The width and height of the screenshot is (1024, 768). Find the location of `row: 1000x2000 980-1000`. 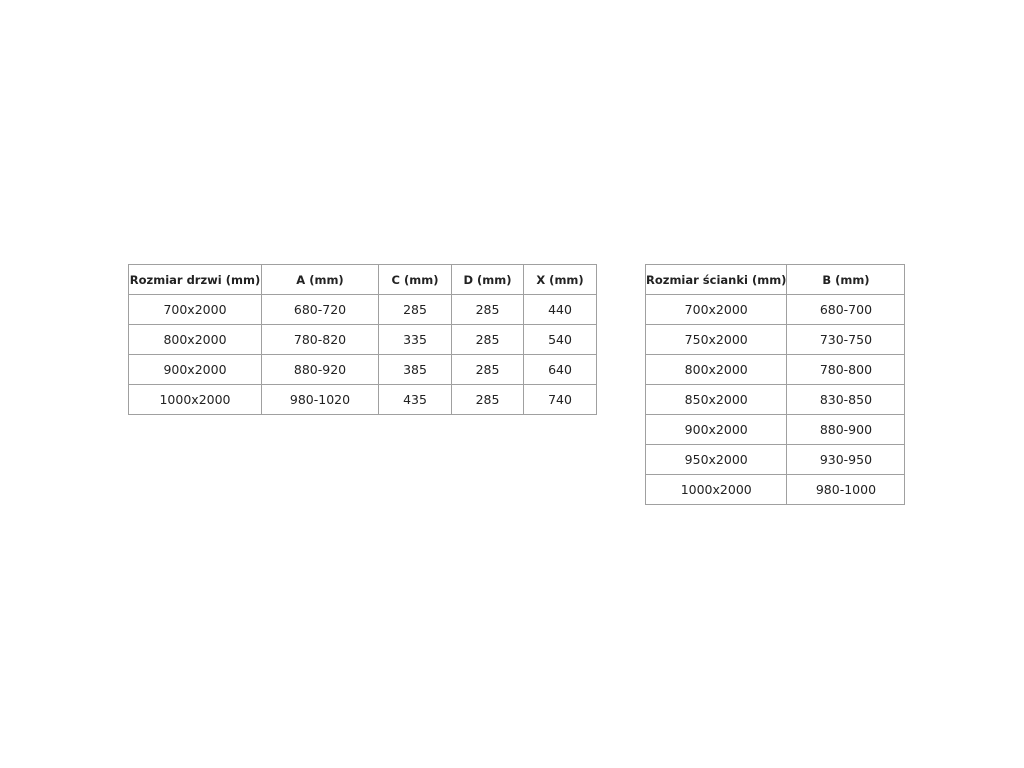

row: 1000x2000 980-1000 is located at coordinates (775, 489).